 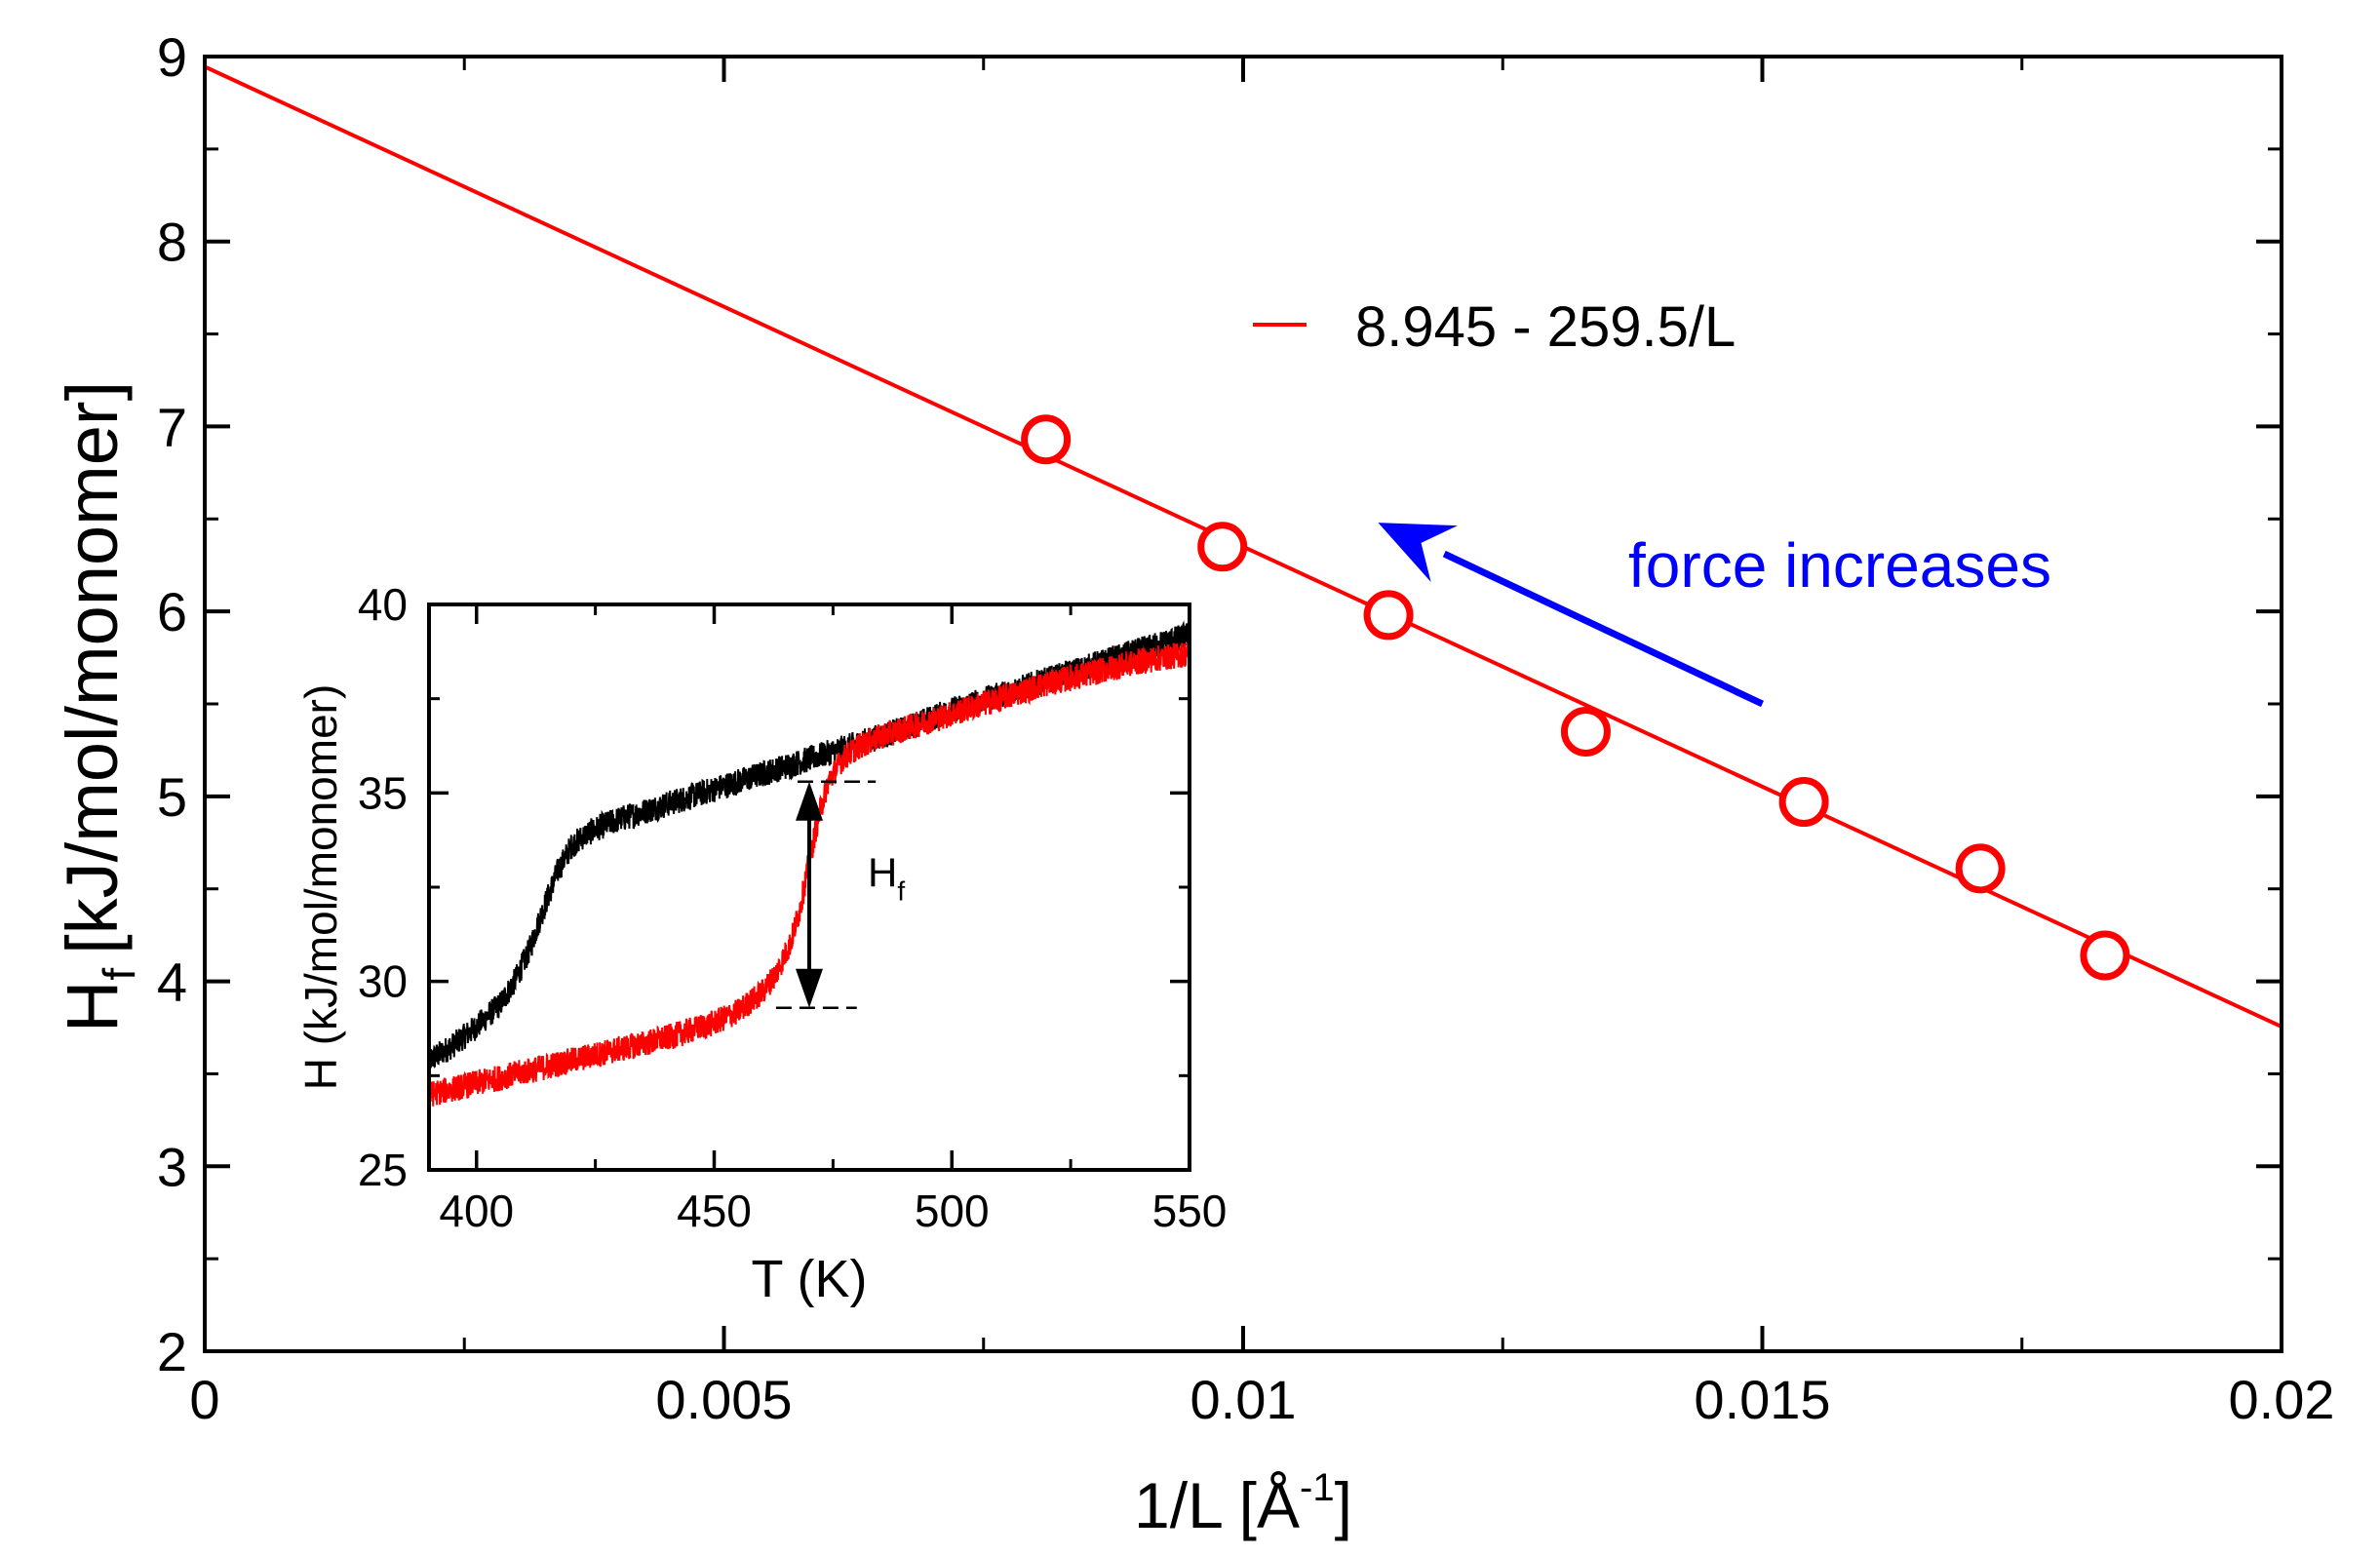 I want to click on inset-x-tick-label: 450, so click(x=714, y=1211).